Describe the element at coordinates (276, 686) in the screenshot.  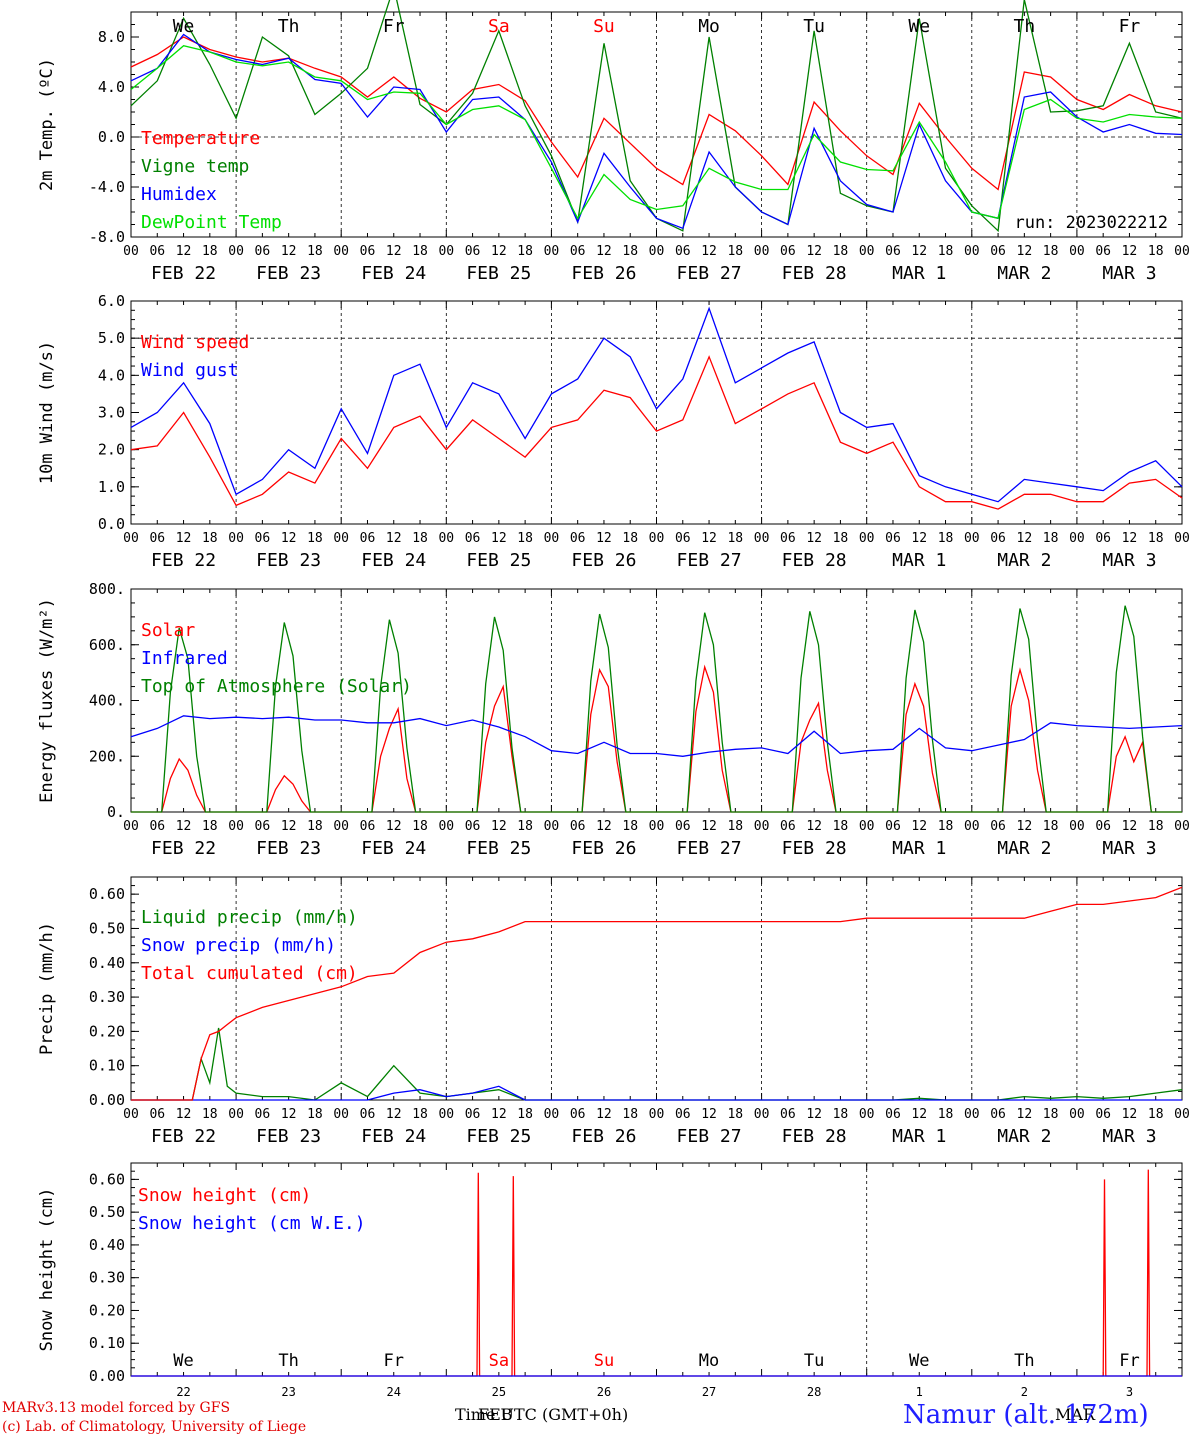
I see `legend-entry: Top of Atmosphere (Solar)` at that location.